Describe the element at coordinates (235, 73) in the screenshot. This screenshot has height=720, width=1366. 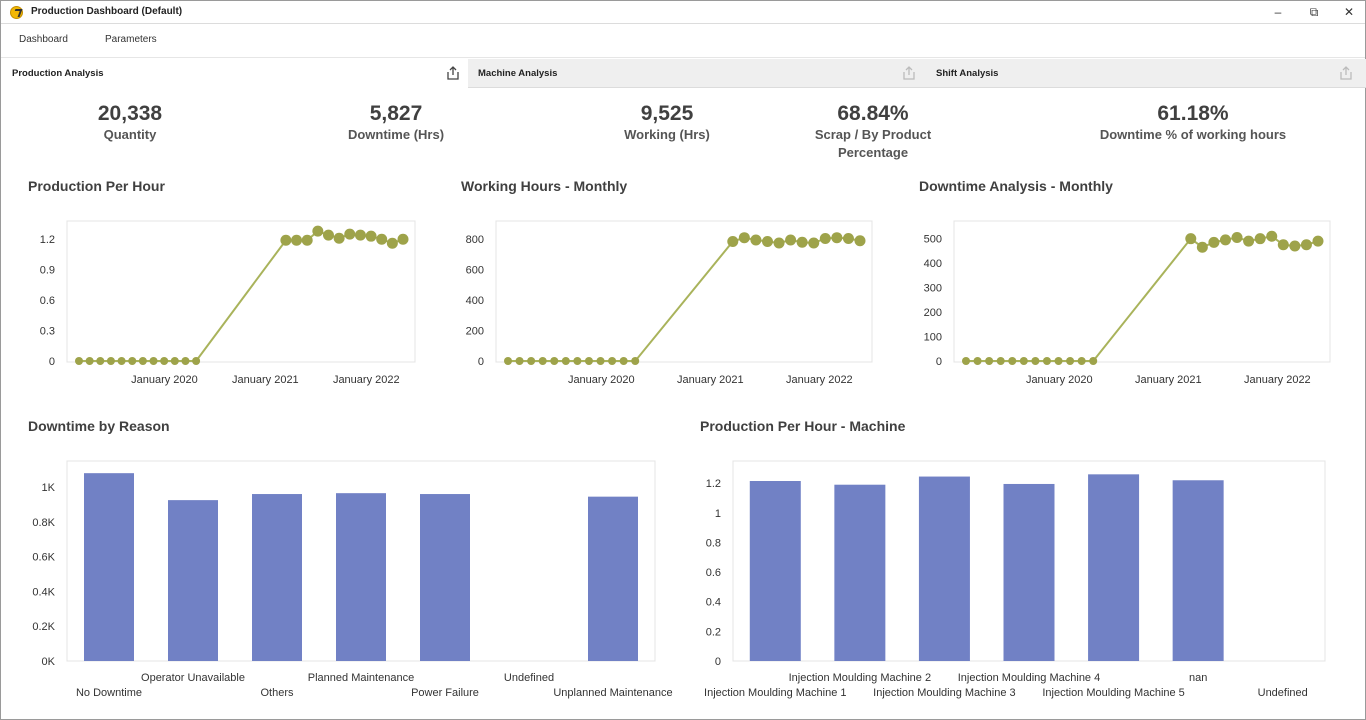
I see `tab-production-analysis: Production Analysis` at that location.